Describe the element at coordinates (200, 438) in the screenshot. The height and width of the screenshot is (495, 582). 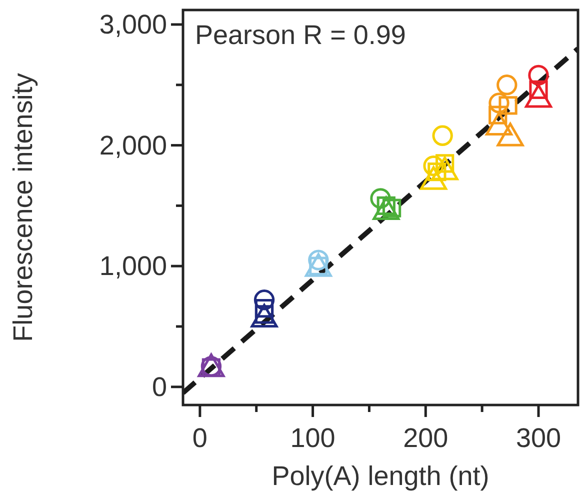
I see `x-tick-label: 0` at that location.